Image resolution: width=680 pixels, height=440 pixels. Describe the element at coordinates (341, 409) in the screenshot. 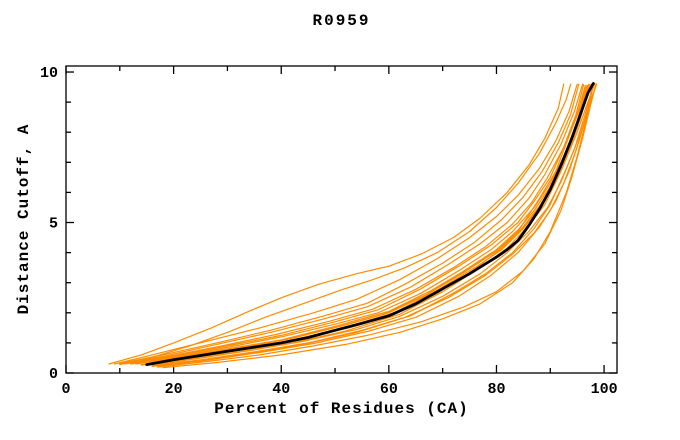

I see `x-axis-label: Percent of Residues (CA)` at that location.